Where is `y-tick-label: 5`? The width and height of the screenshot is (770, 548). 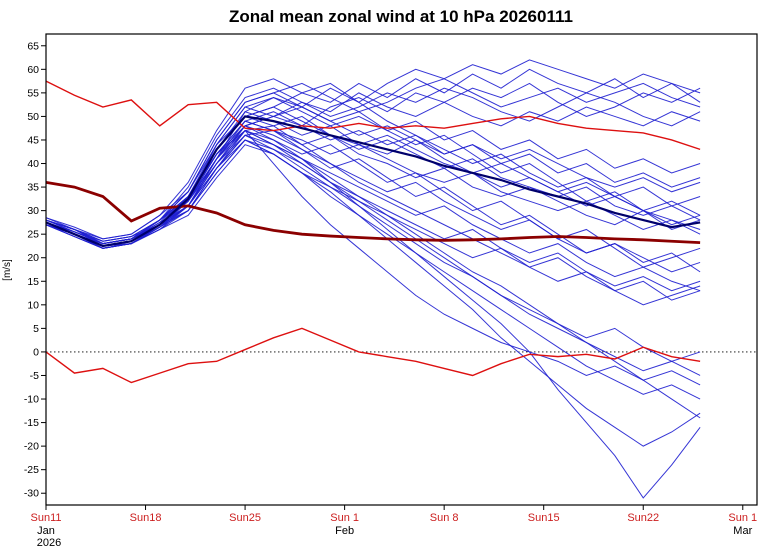 y-tick-label: 5 is located at coordinates (36, 329).